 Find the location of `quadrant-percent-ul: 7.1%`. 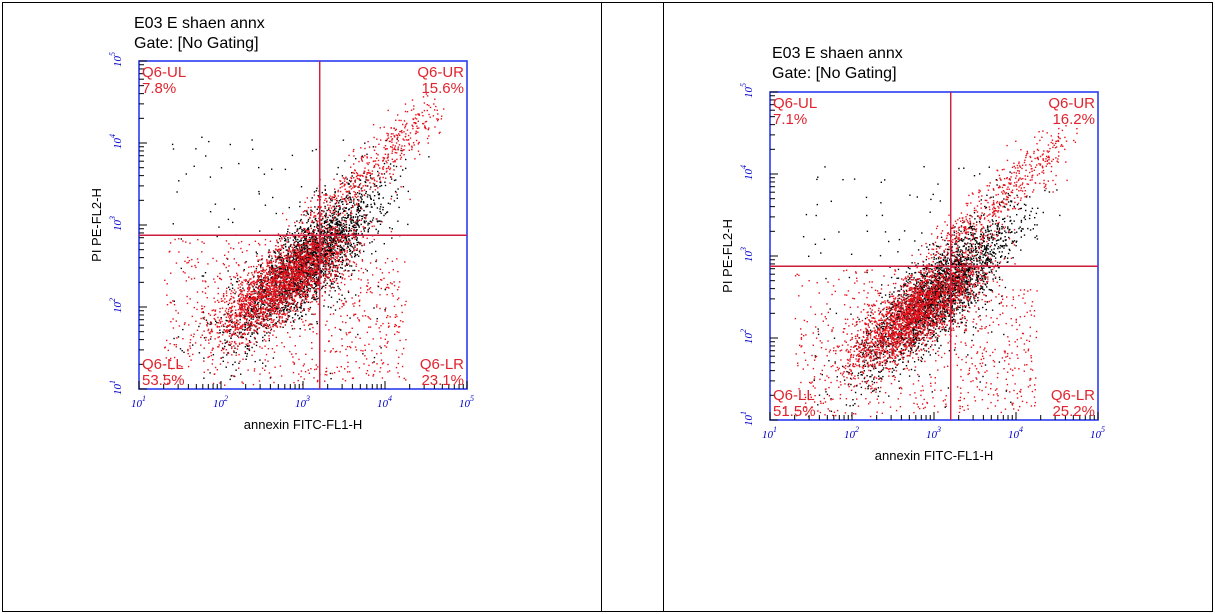

quadrant-percent-ul: 7.1% is located at coordinates (790, 119).